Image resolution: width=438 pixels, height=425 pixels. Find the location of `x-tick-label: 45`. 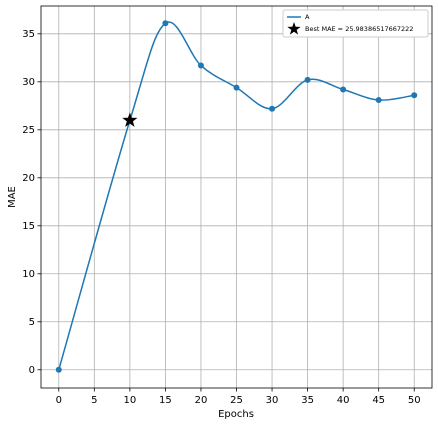

x-tick-label: 45 is located at coordinates (378, 400).